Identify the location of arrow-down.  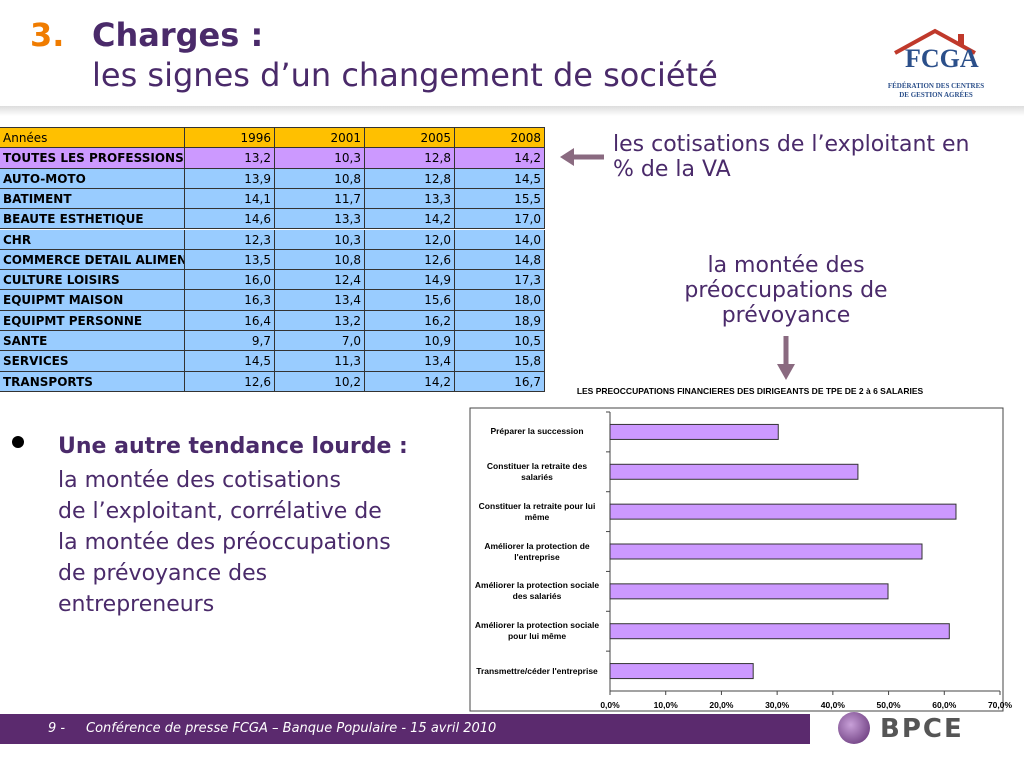
(786, 358).